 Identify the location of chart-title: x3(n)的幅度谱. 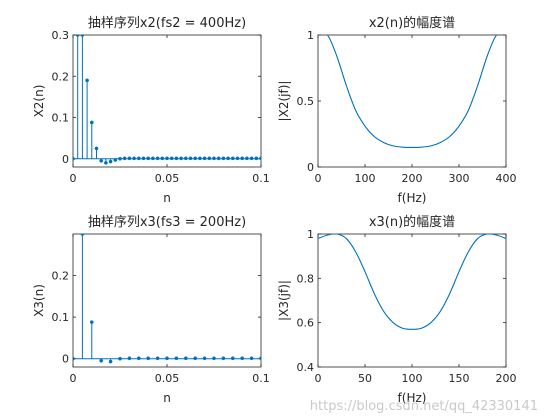
(412, 222).